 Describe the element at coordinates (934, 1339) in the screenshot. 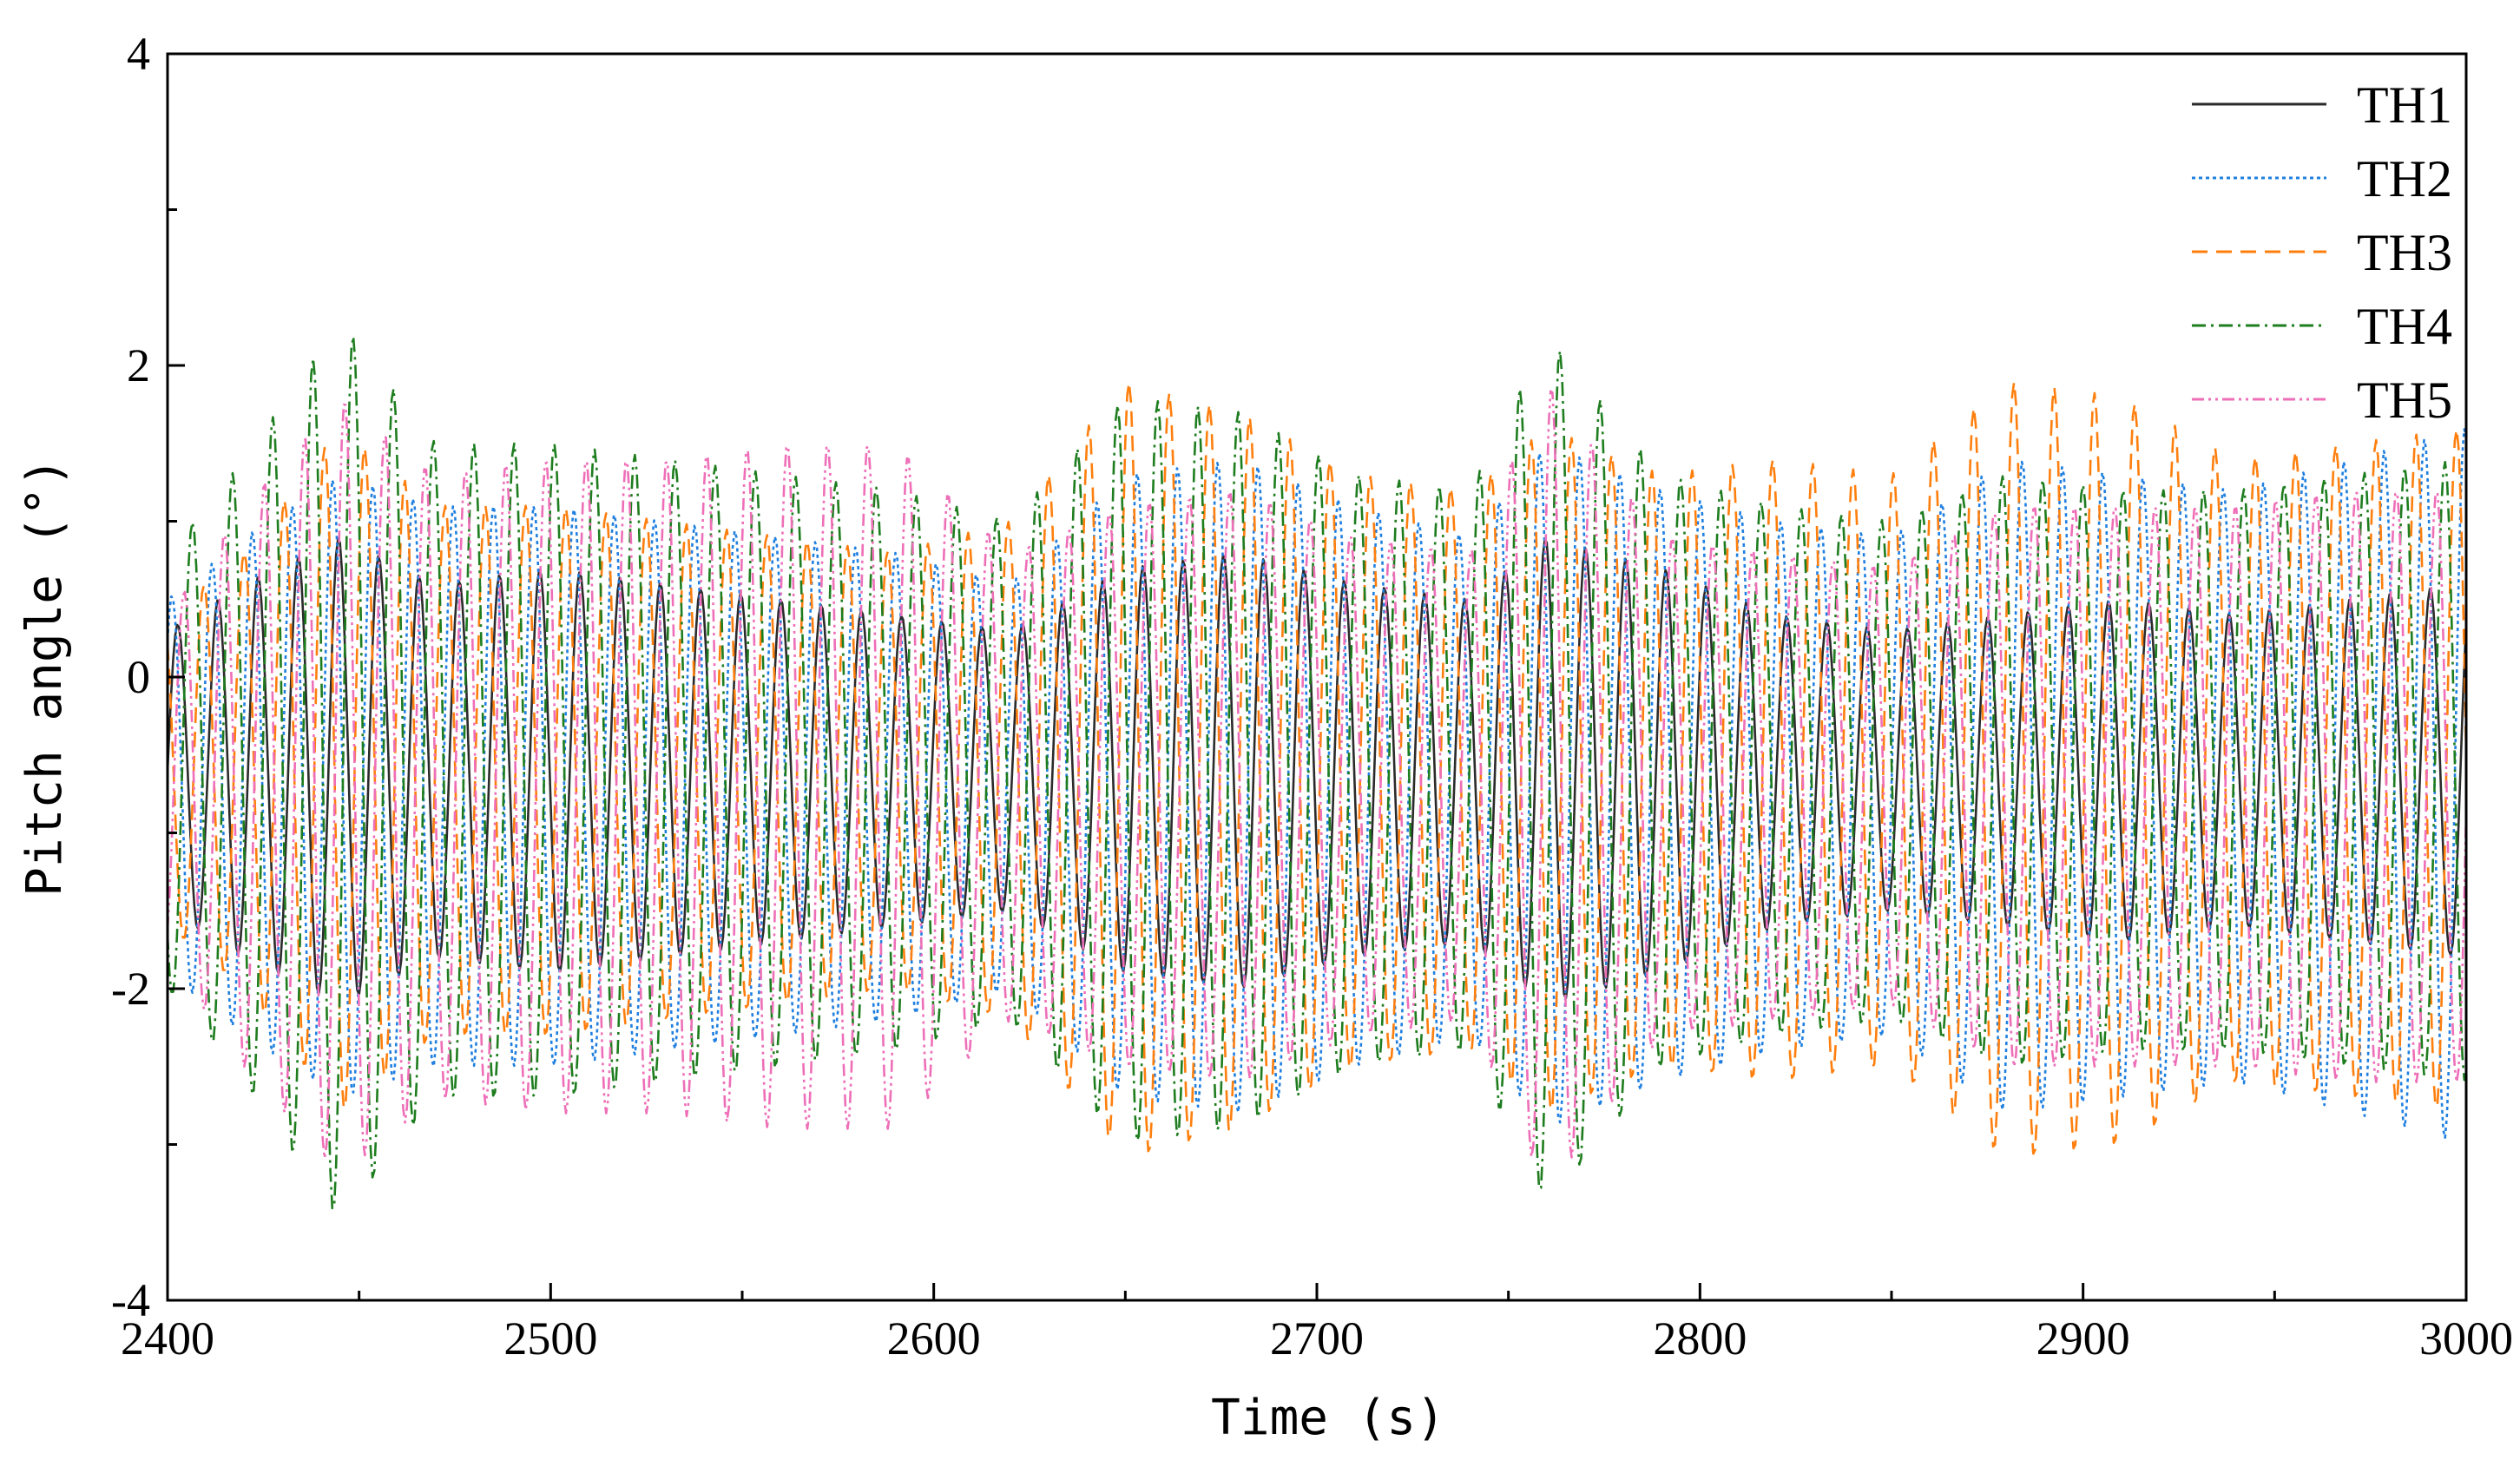

I see `x-tick-label: 2600` at that location.